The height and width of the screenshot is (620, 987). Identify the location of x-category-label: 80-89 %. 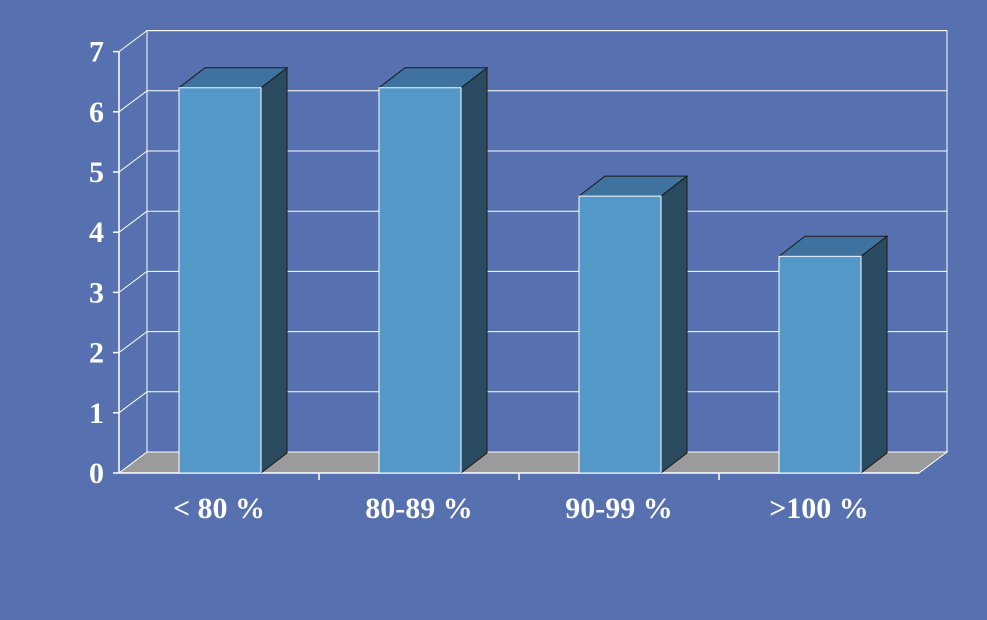
(419, 508).